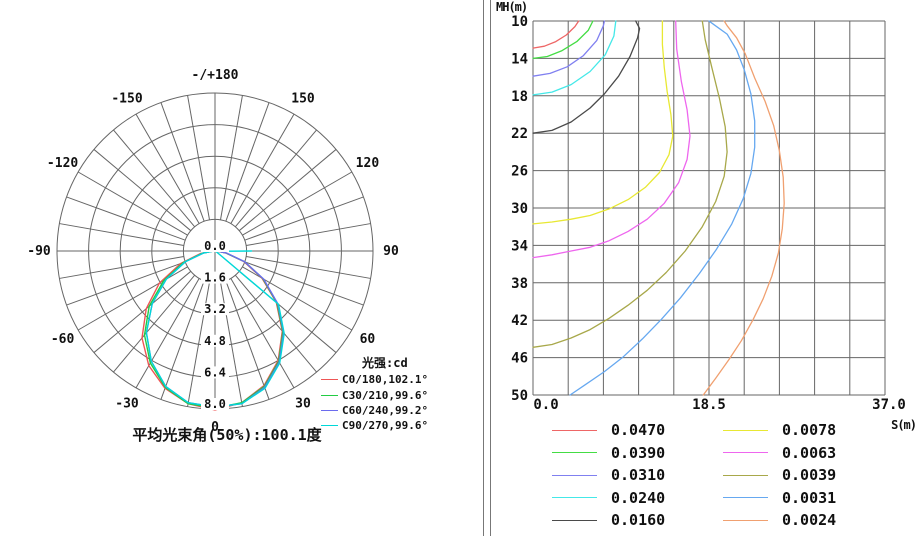 This screenshot has width=923, height=536. Describe the element at coordinates (779, 453) in the screenshot. I see `iso-legend-item: 0.0063` at that location.